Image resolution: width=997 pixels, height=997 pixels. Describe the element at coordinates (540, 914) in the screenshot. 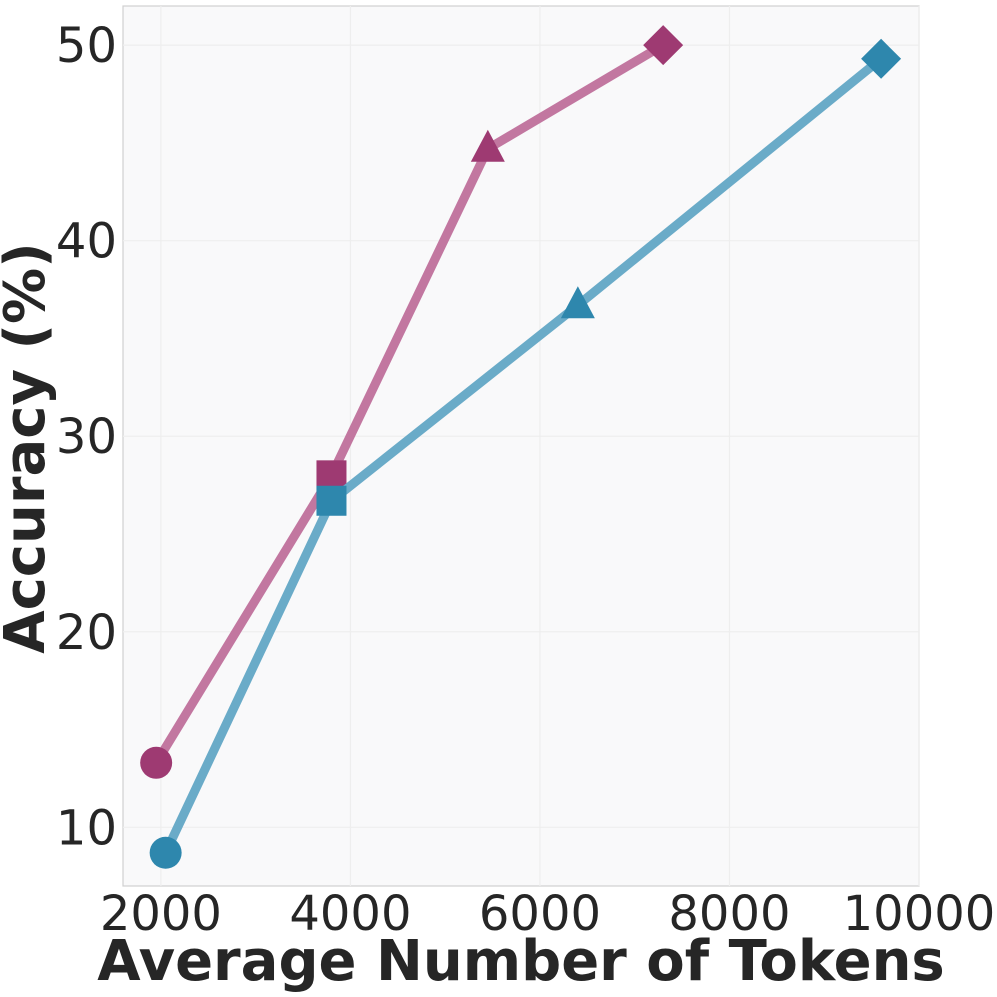

I see `x-tick-label: 6000` at that location.